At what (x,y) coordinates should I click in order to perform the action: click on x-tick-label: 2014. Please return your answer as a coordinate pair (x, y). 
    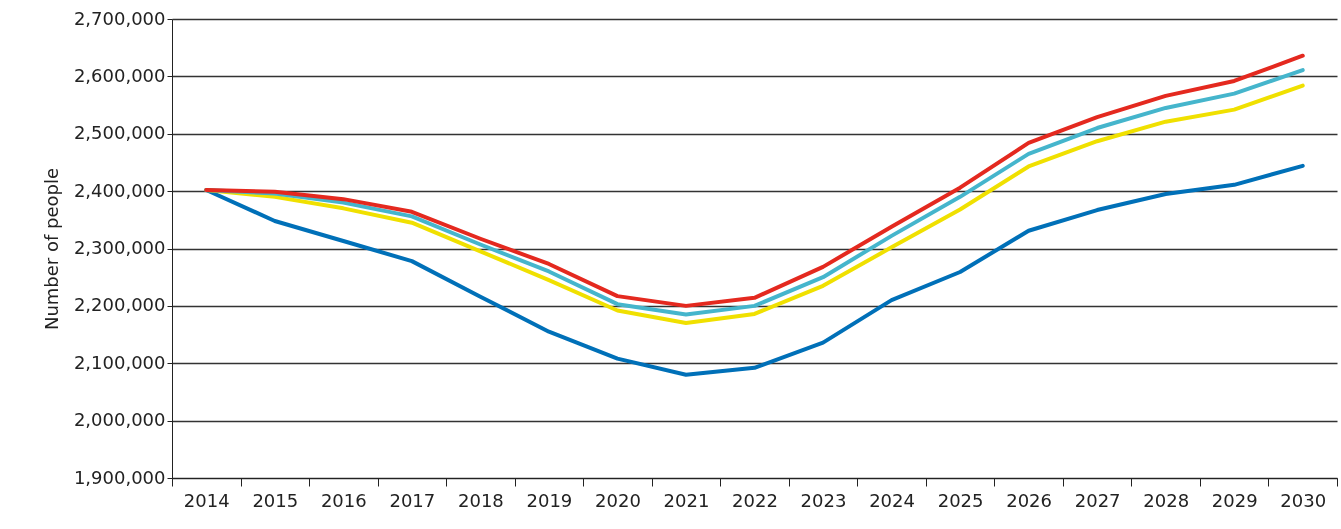
    Looking at the image, I should click on (206, 500).